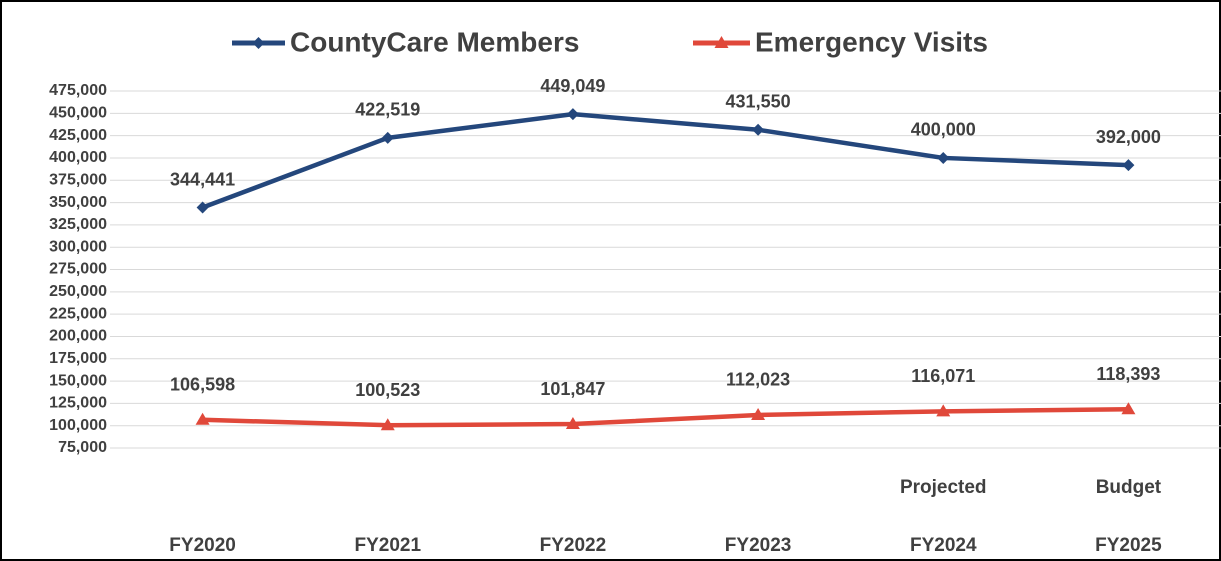 The height and width of the screenshot is (561, 1221). Describe the element at coordinates (871, 41) in the screenshot. I see `legend-label: Emergency Visits` at that location.